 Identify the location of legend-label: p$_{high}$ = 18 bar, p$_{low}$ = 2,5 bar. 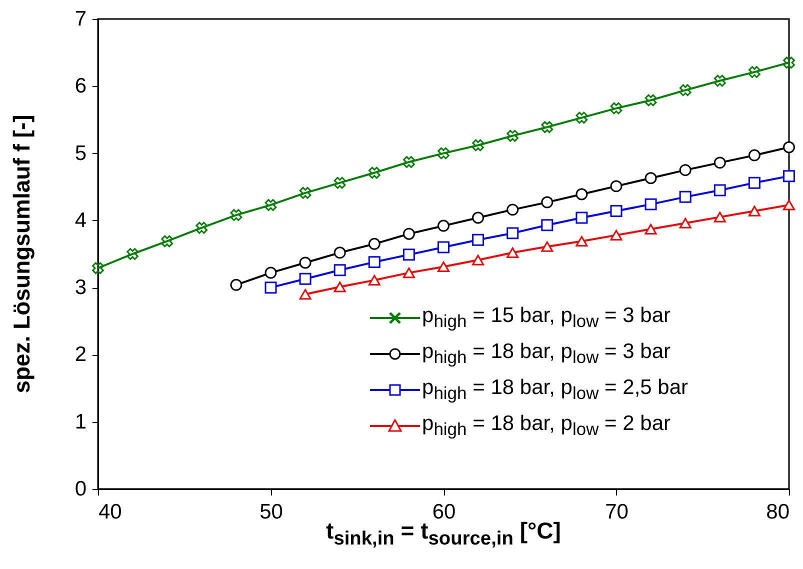
(555, 390).